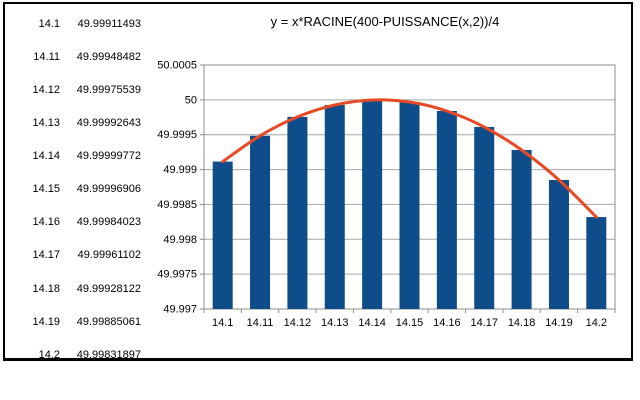 The height and width of the screenshot is (400, 640). Describe the element at coordinates (108, 222) in the screenshot. I see `y-value-cell: 49.99984023` at that location.